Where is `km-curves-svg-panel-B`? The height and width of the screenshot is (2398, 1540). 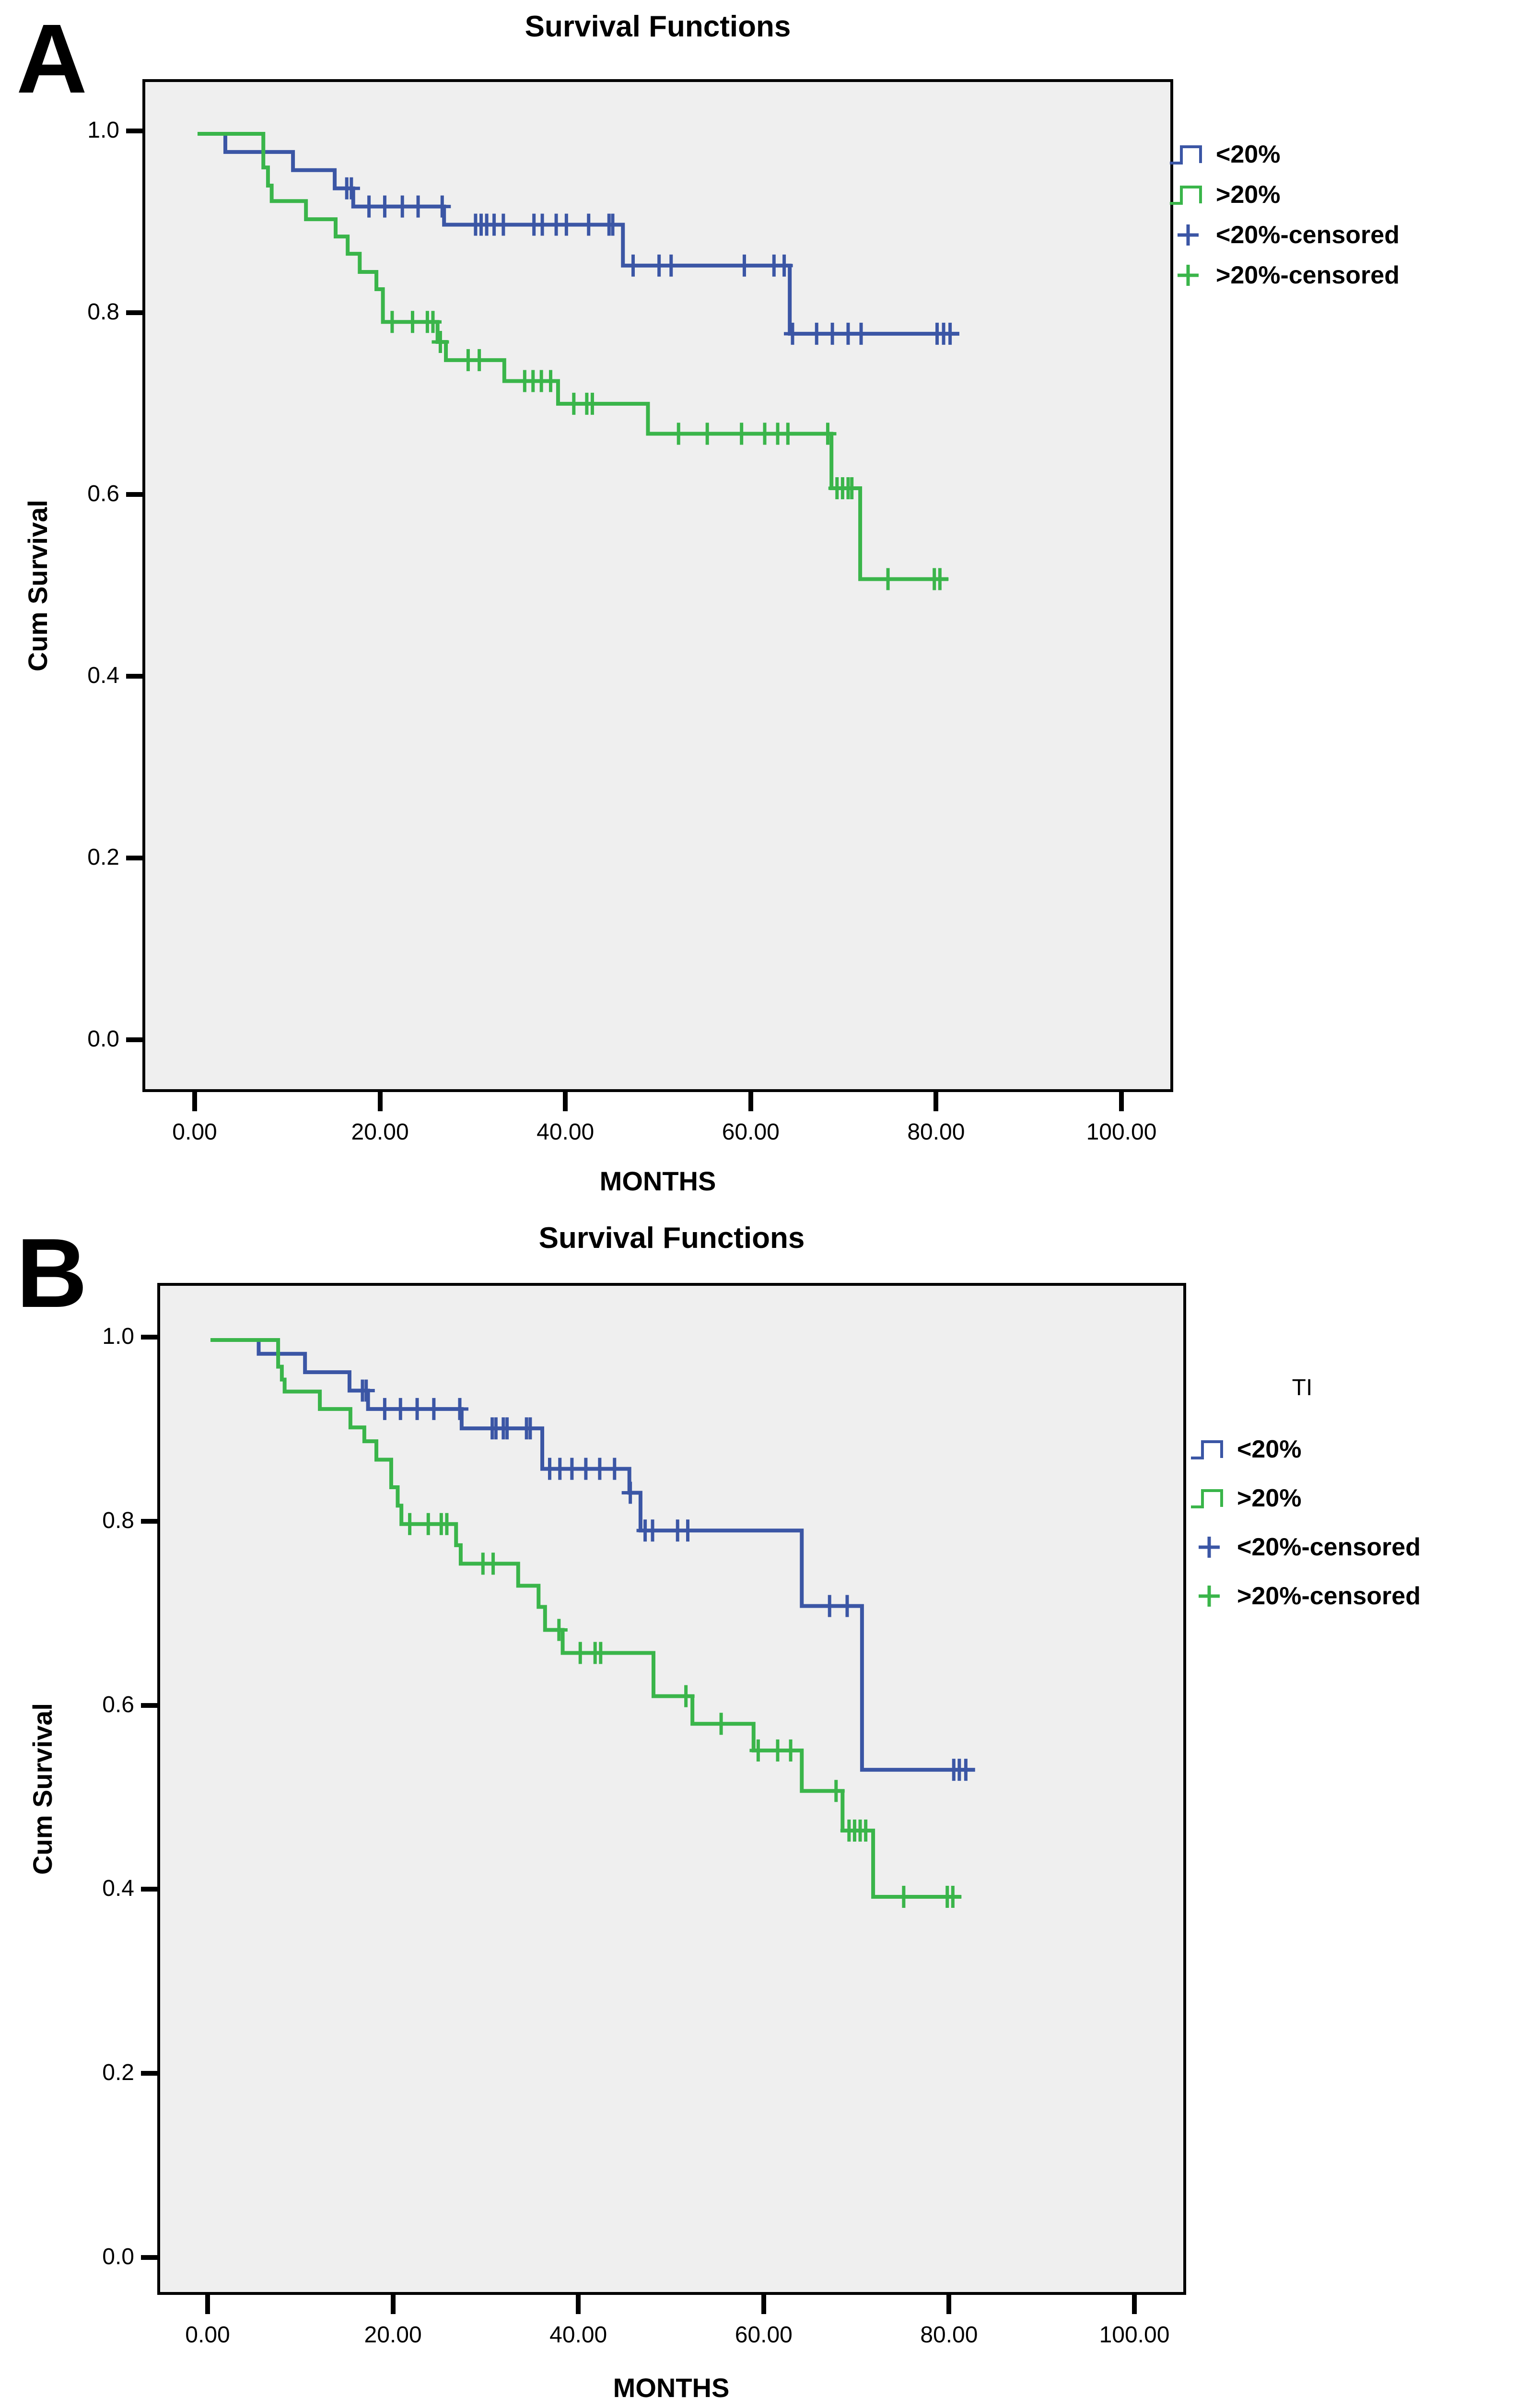
km-curves-svg-panel-B is located at coordinates (592, 1623).